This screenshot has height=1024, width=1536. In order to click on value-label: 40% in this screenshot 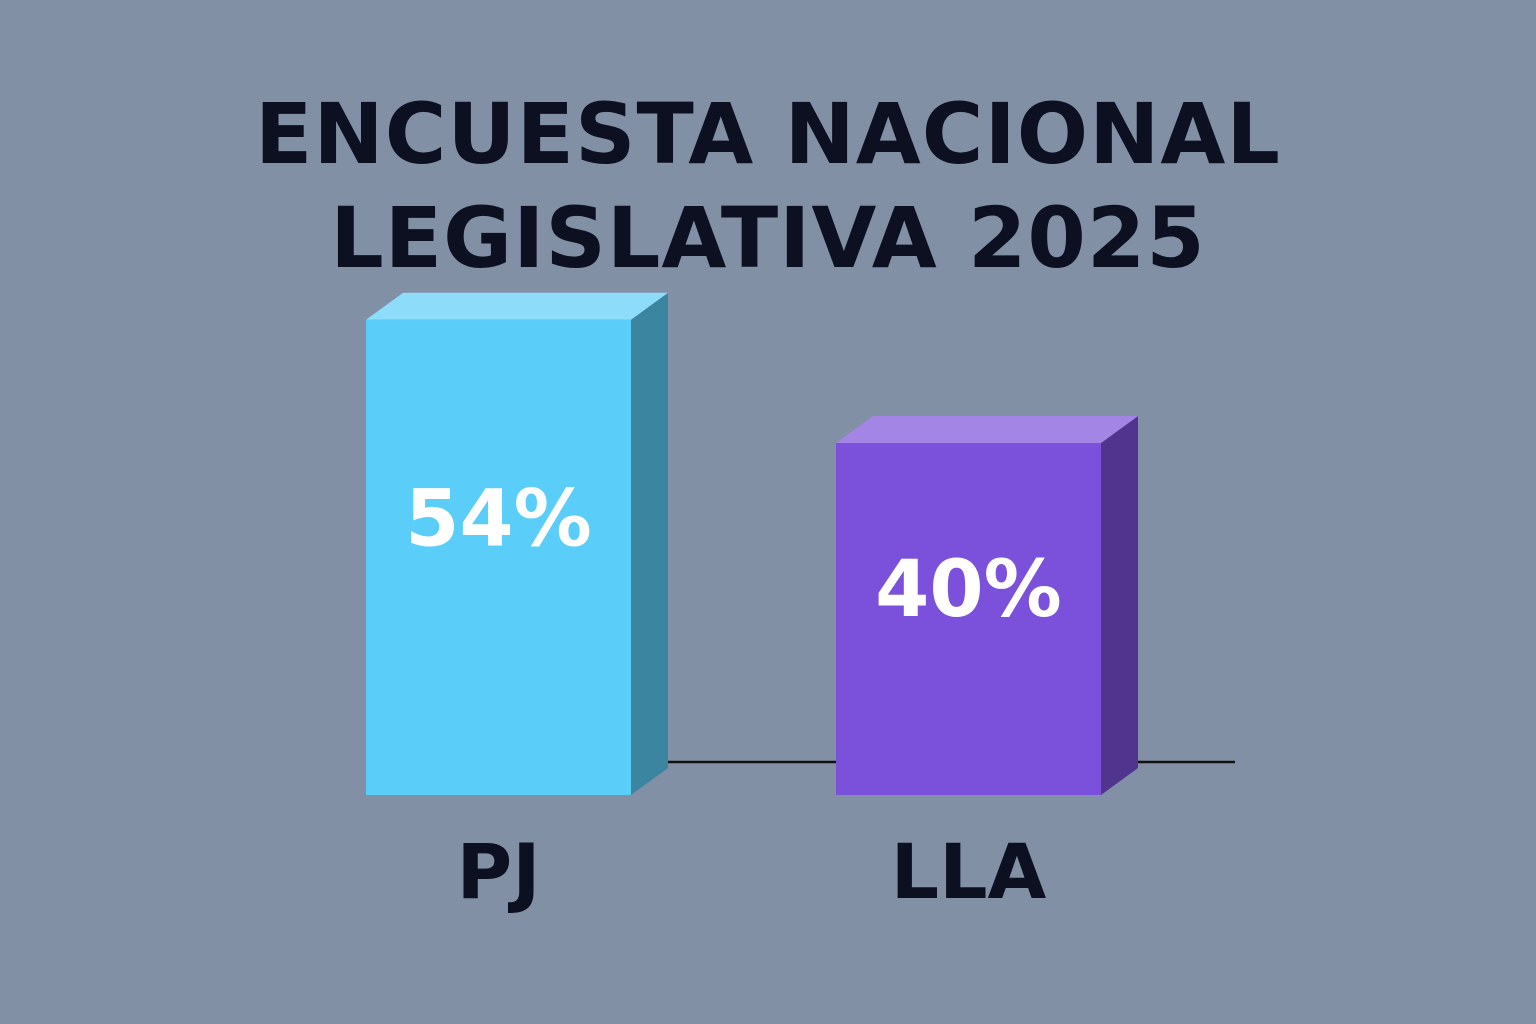, I will do `click(968, 590)`.